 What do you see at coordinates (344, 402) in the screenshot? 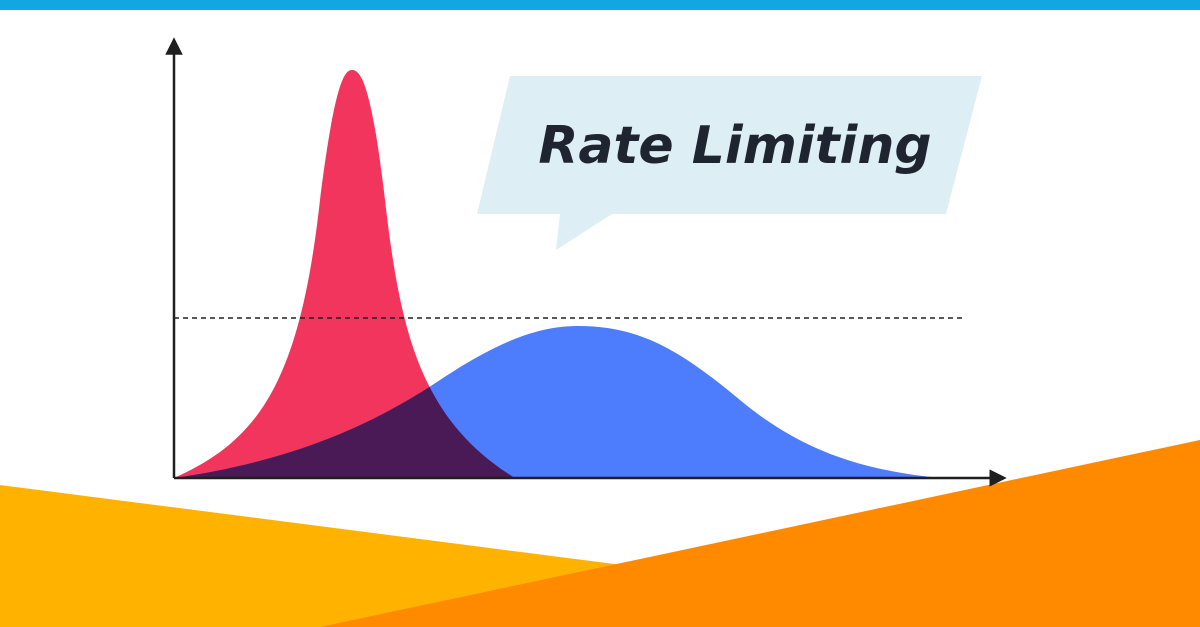
I see `overlap` at bounding box center [344, 402].